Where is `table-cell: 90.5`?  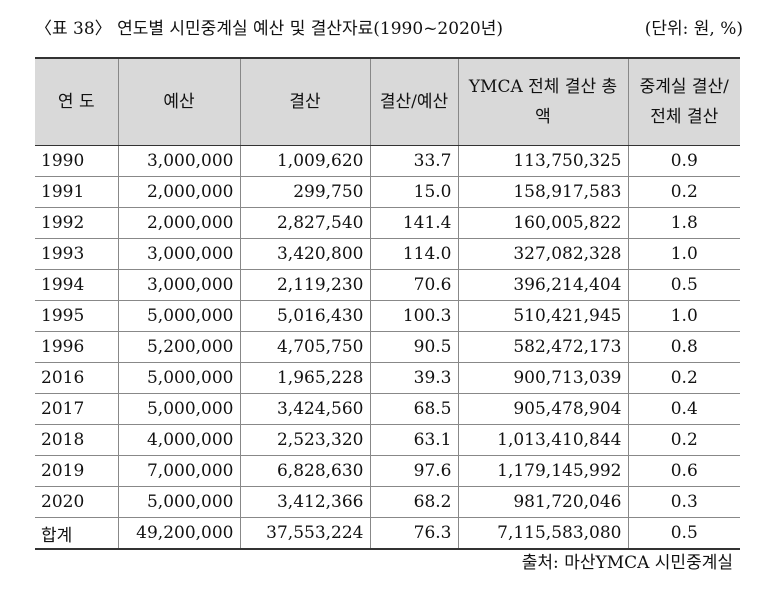 table-cell: 90.5 is located at coordinates (413, 347).